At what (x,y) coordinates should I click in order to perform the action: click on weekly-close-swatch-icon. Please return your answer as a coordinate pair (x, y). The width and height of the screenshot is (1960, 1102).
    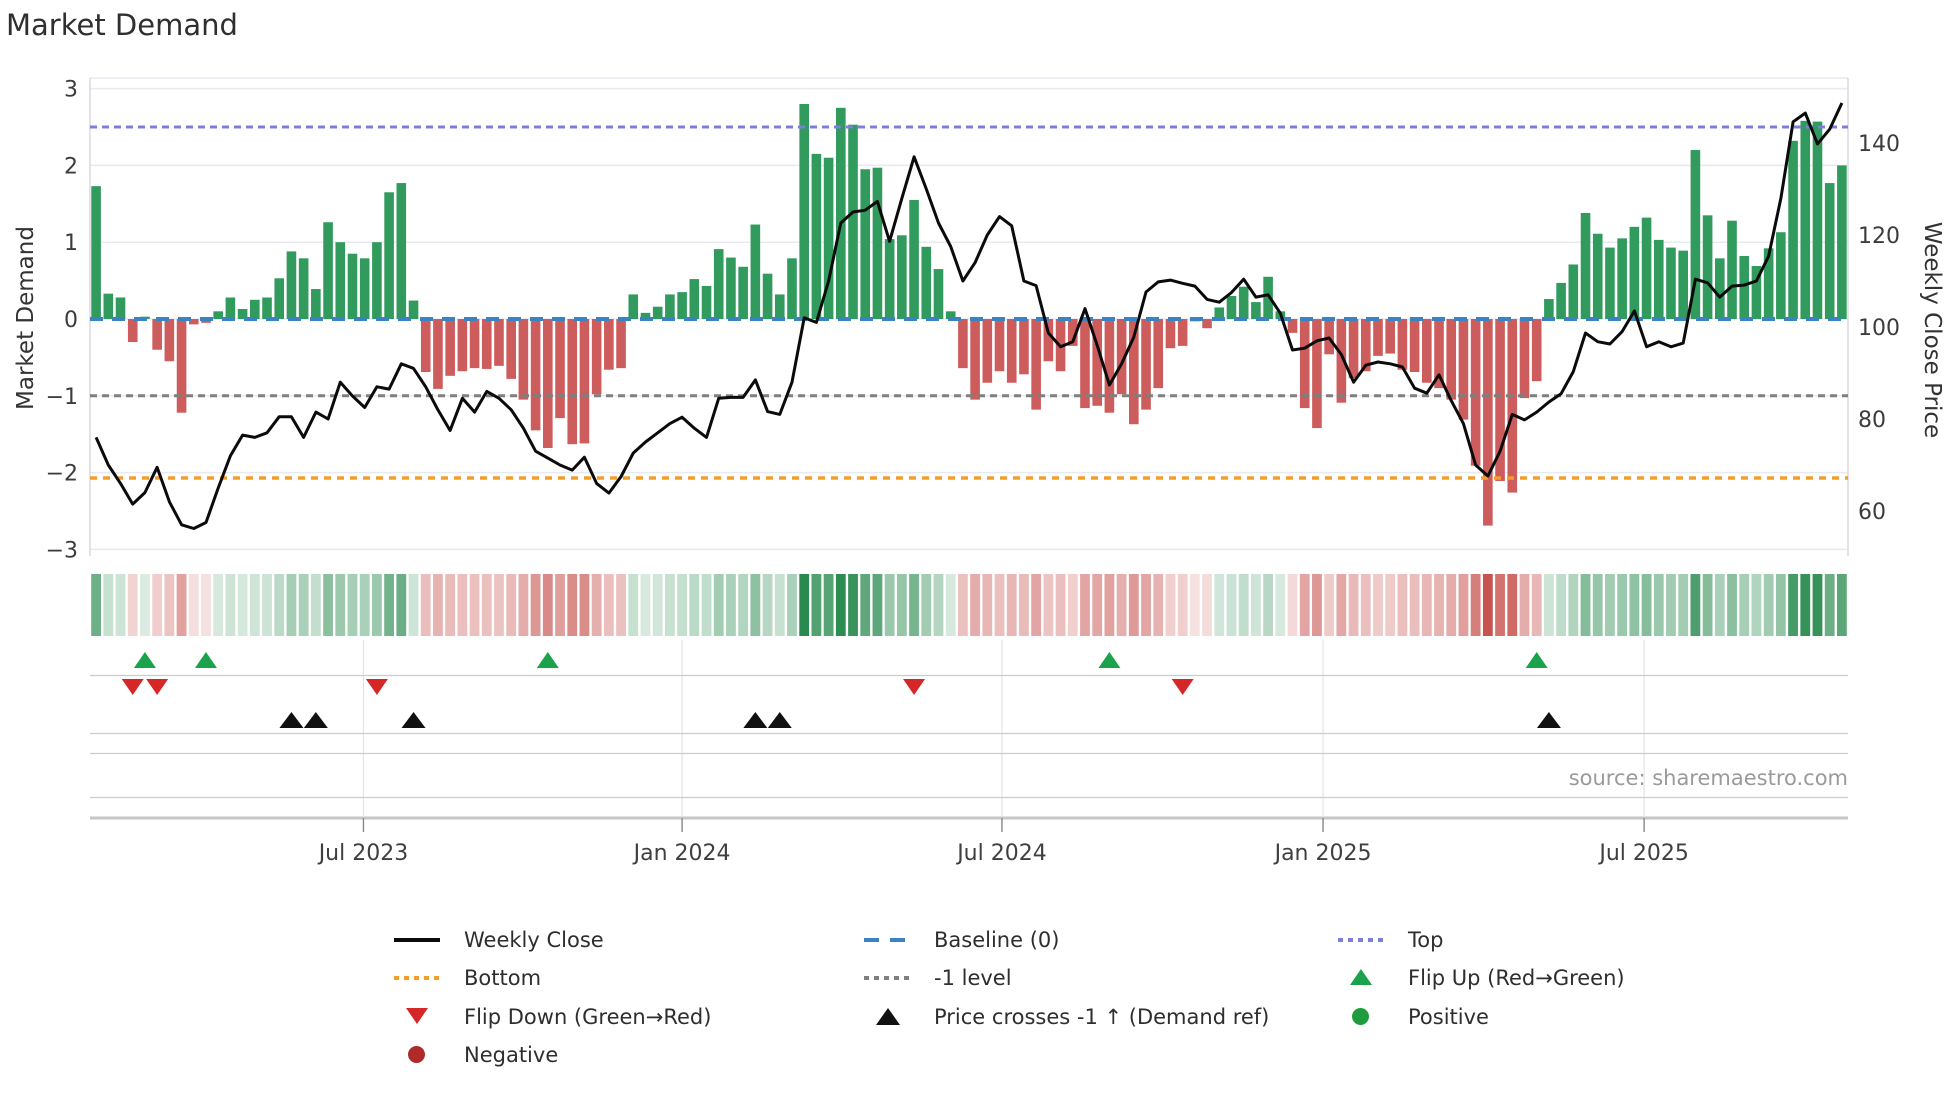
    Looking at the image, I should click on (417, 940).